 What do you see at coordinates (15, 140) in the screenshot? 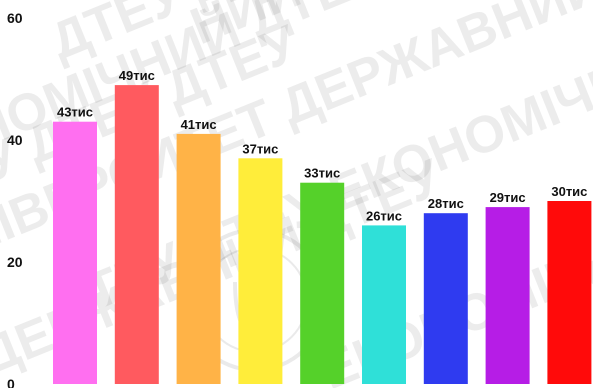
I see `y-tick-label: 40` at bounding box center [15, 140].